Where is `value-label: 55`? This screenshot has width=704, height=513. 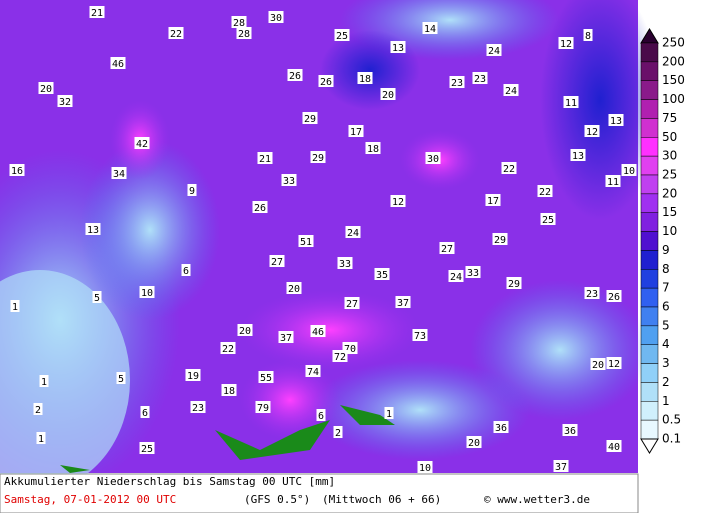
value-label: 55 is located at coordinates (266, 378).